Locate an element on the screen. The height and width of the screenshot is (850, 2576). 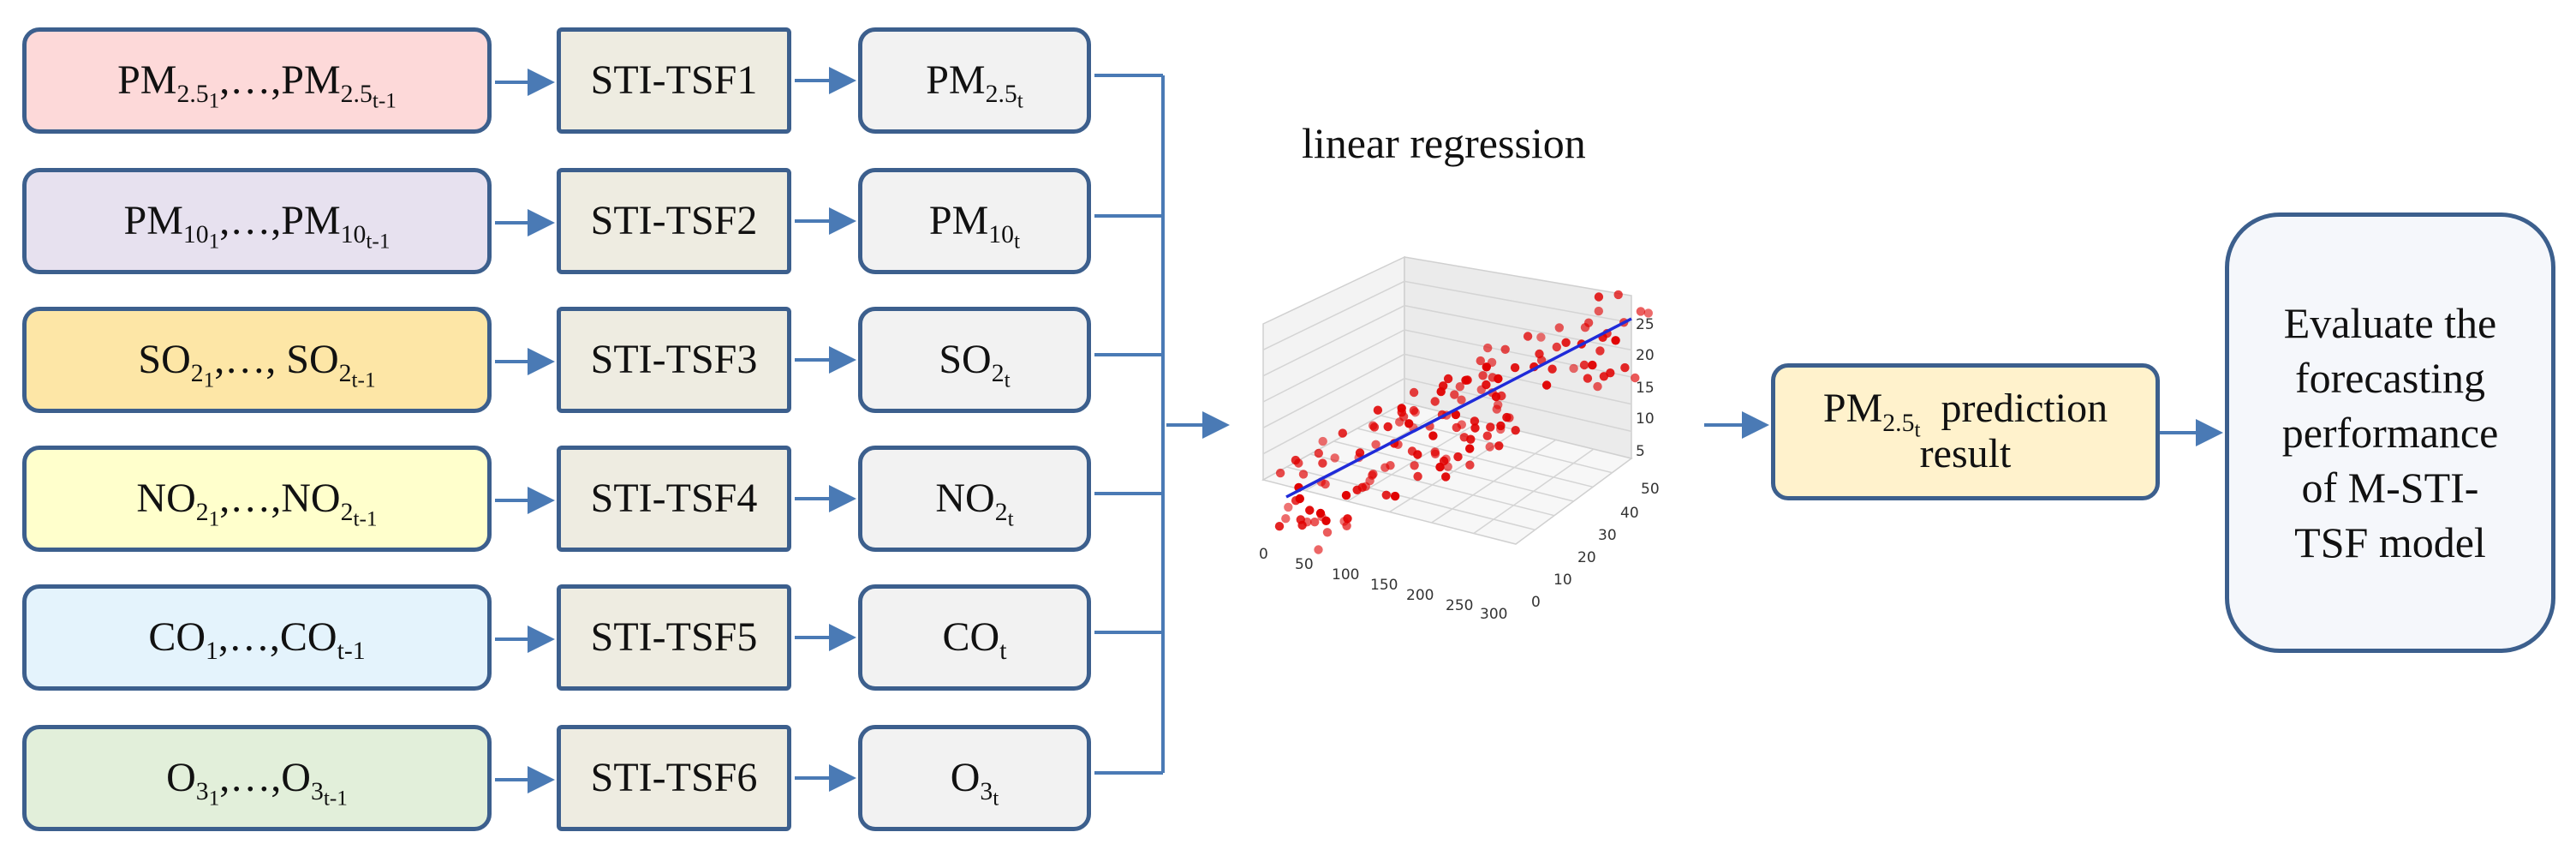
x-tick-label: 150 is located at coordinates (1384, 585).